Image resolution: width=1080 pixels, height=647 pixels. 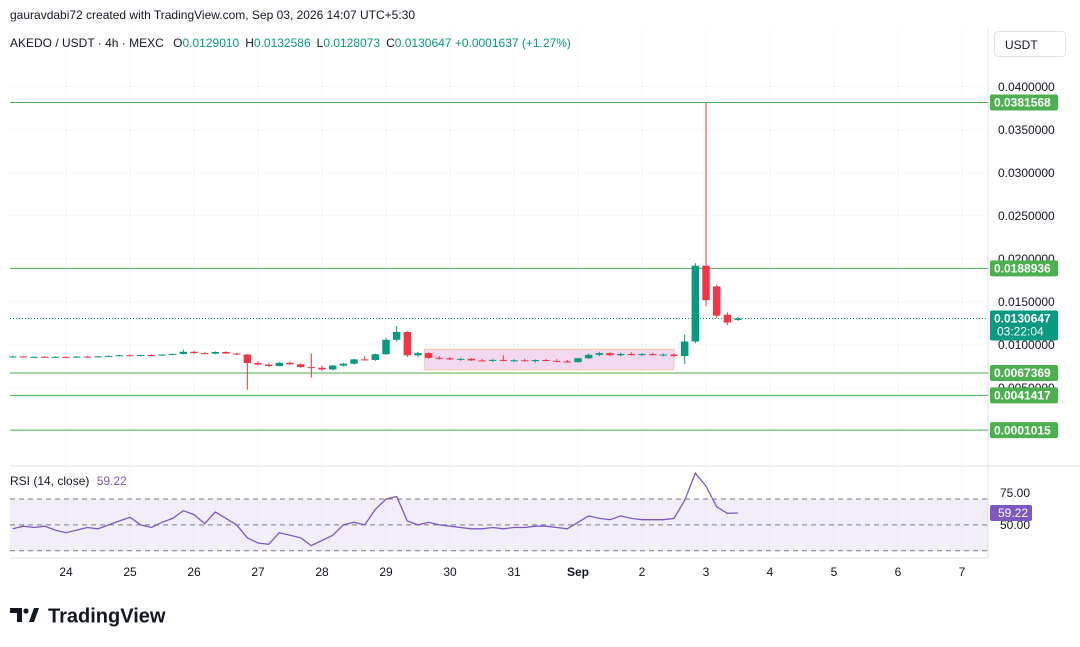 I want to click on x-tick-label: 4, so click(x=770, y=572).